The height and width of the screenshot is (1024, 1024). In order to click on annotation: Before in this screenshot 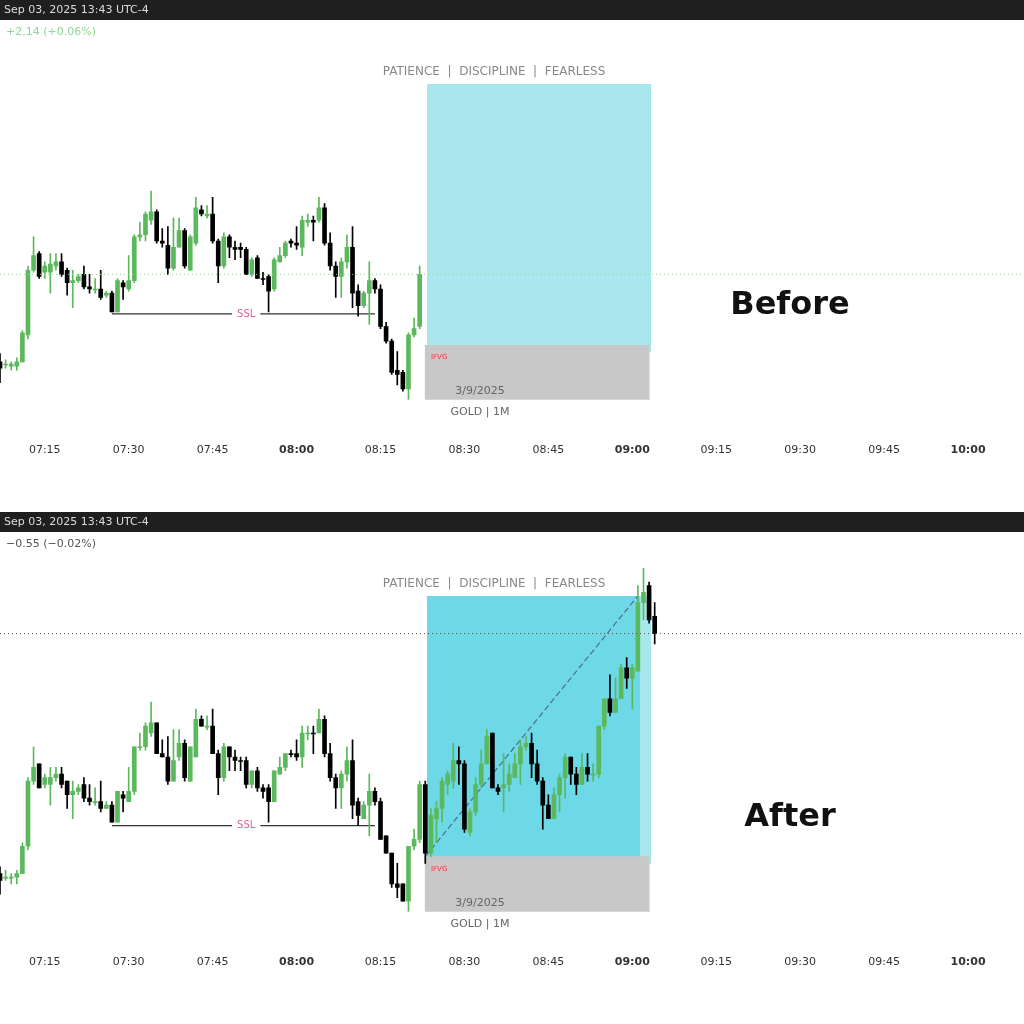, I will do `click(790, 303)`.